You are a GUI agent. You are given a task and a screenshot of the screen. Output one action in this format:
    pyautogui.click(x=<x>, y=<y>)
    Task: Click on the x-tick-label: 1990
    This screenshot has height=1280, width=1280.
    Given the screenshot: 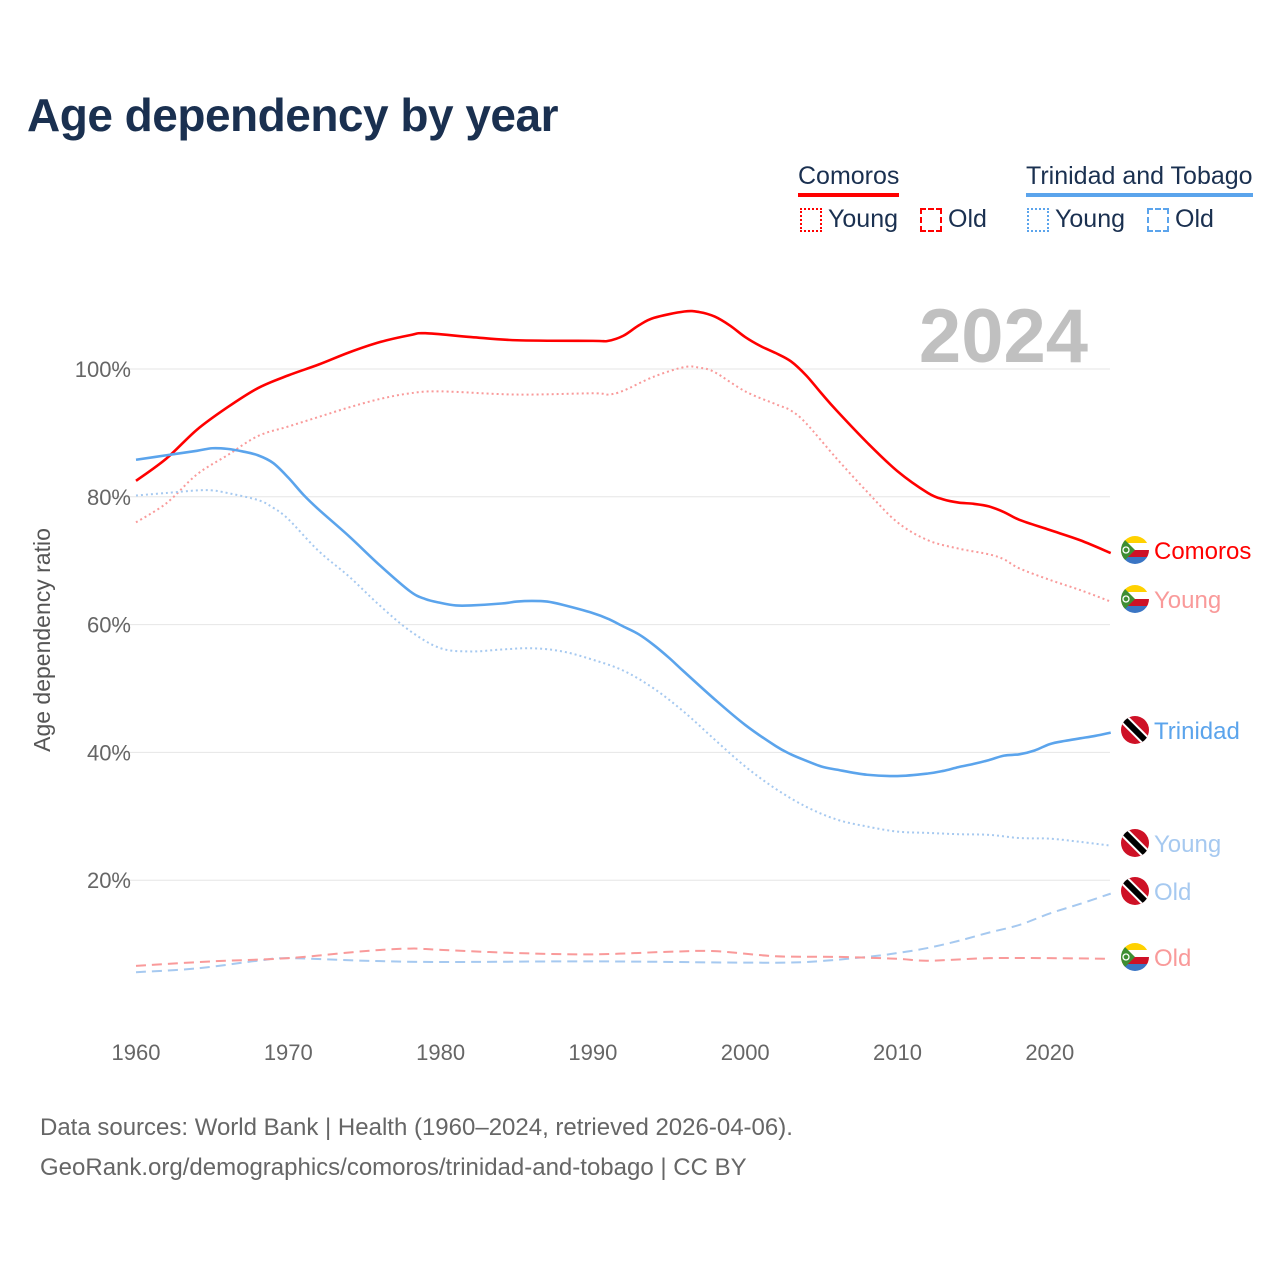 What is the action you would take?
    pyautogui.click(x=592, y=1052)
    